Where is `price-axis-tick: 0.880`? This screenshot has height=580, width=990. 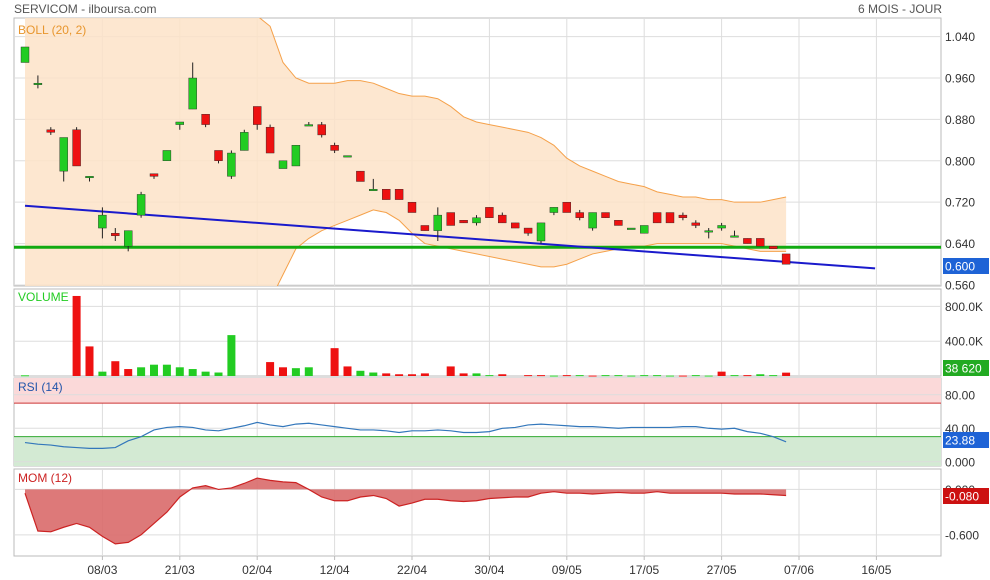 price-axis-tick: 0.880 is located at coordinates (960, 120).